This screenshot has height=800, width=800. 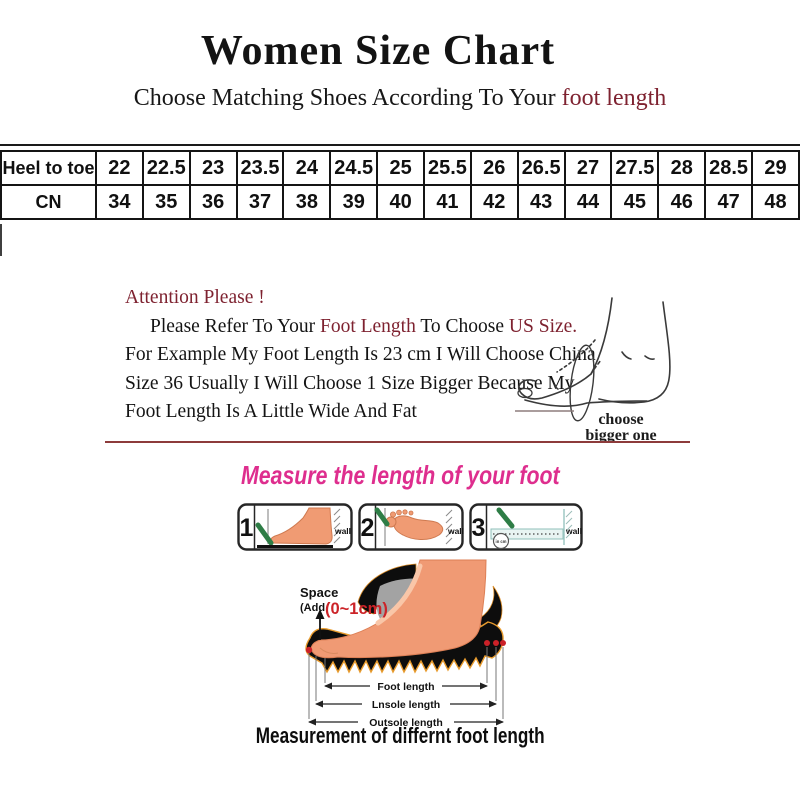 I want to click on step-1-box: 1 wall, so click(x=295, y=527).